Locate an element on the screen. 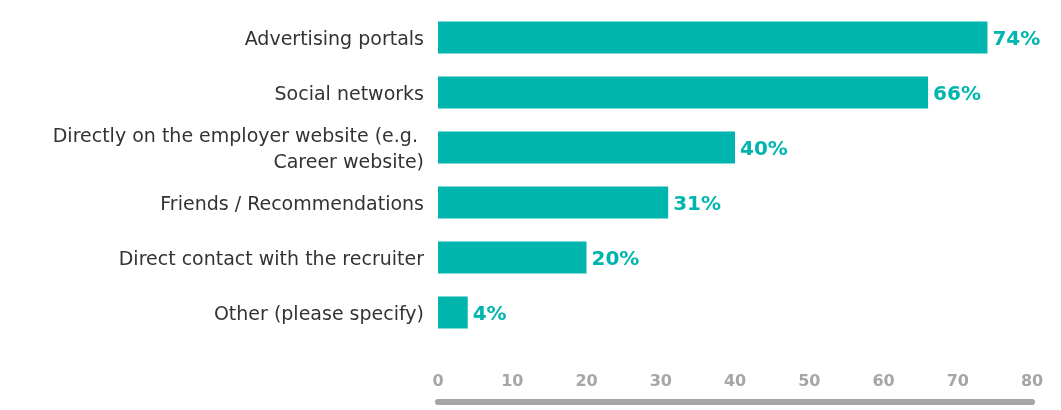  y-tick-label: Other (please specify) is located at coordinates (318, 312).